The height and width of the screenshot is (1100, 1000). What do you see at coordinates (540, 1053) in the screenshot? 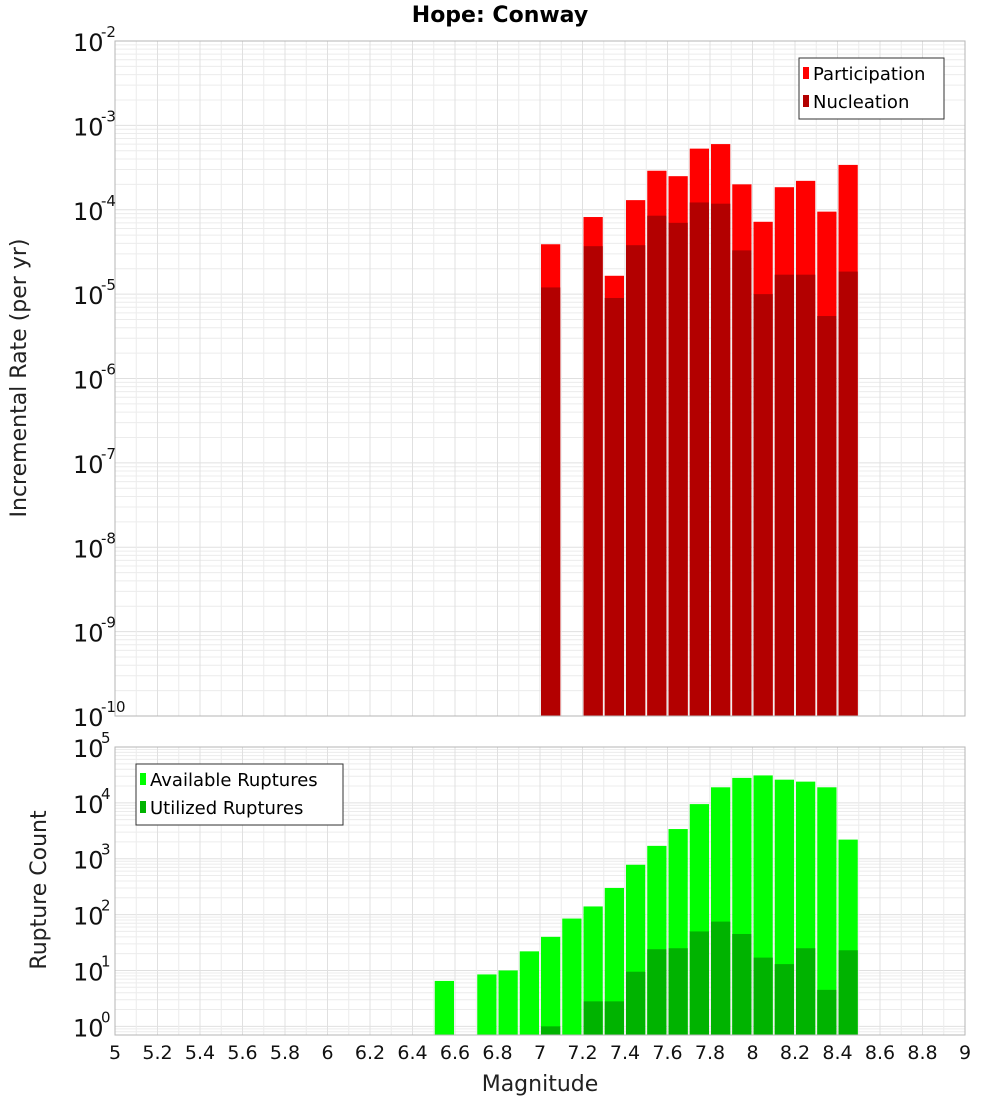
I see `x-tick-label: 7` at bounding box center [540, 1053].